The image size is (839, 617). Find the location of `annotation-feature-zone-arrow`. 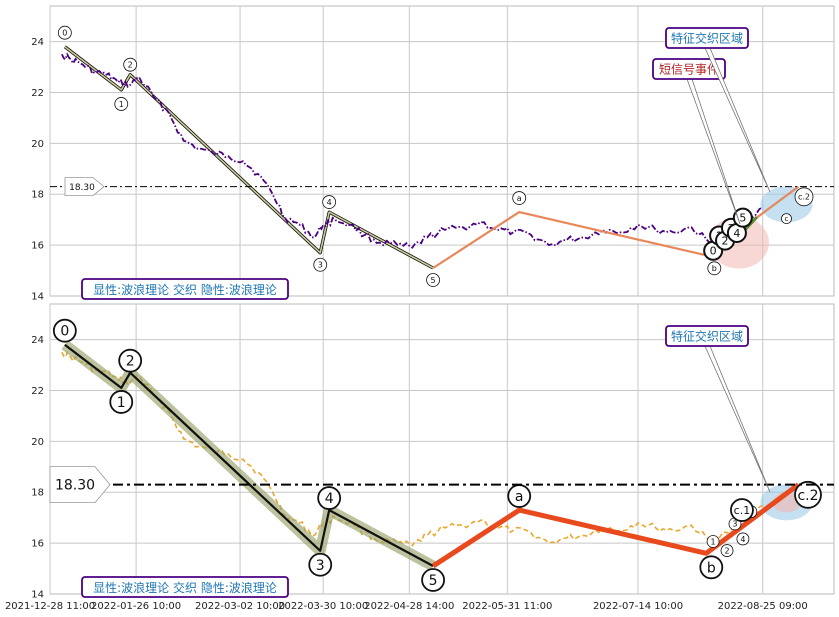

annotation-feature-zone-arrow is located at coordinates (737, 419).